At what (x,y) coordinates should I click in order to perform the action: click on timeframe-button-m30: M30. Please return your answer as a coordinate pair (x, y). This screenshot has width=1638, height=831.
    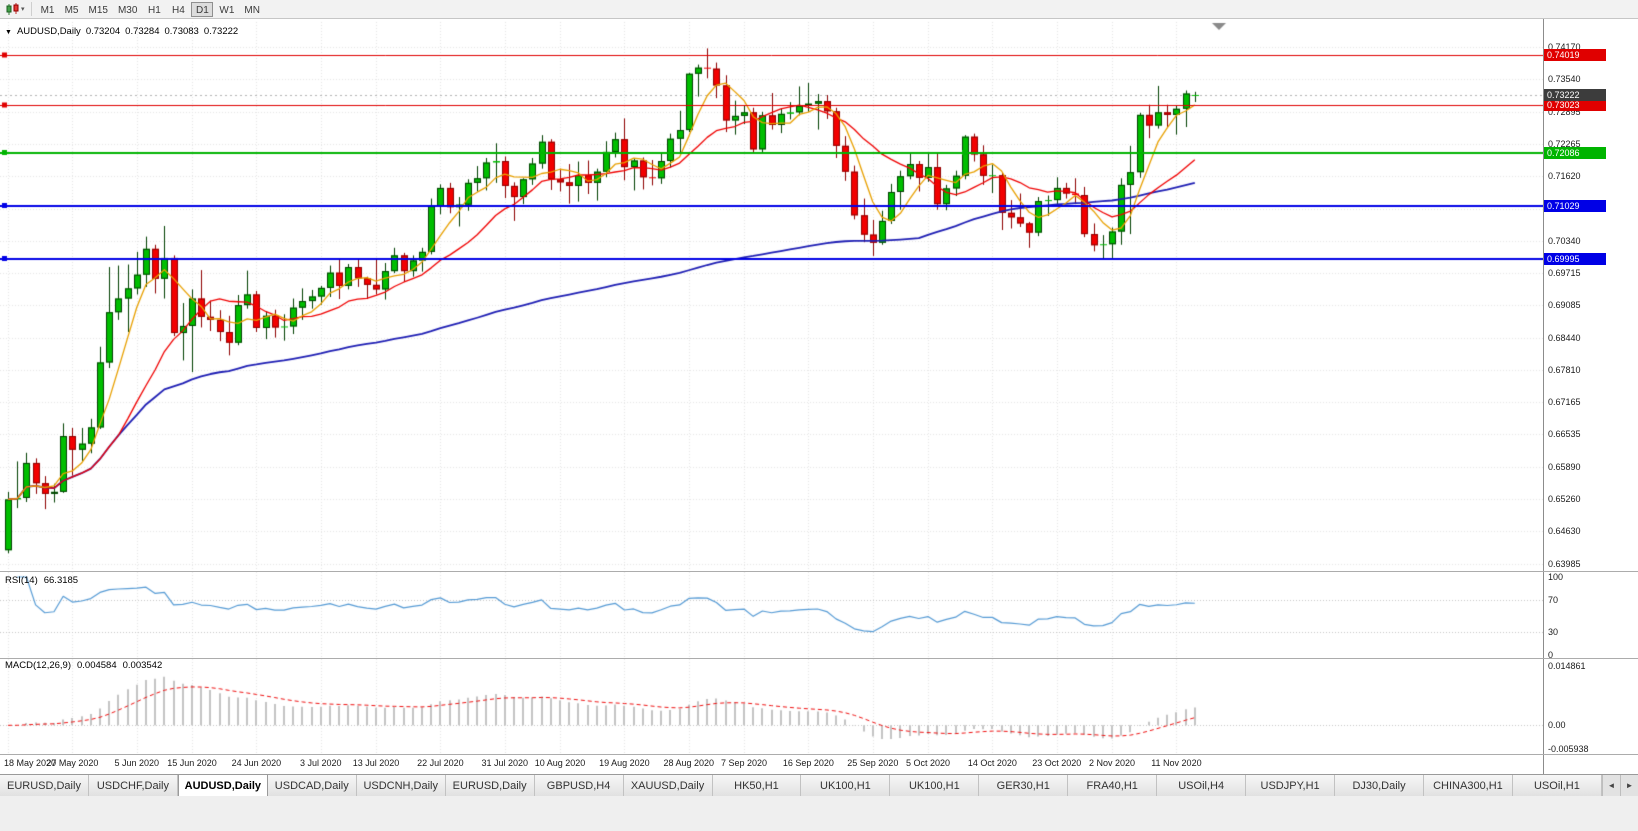
    Looking at the image, I should click on (127, 10).